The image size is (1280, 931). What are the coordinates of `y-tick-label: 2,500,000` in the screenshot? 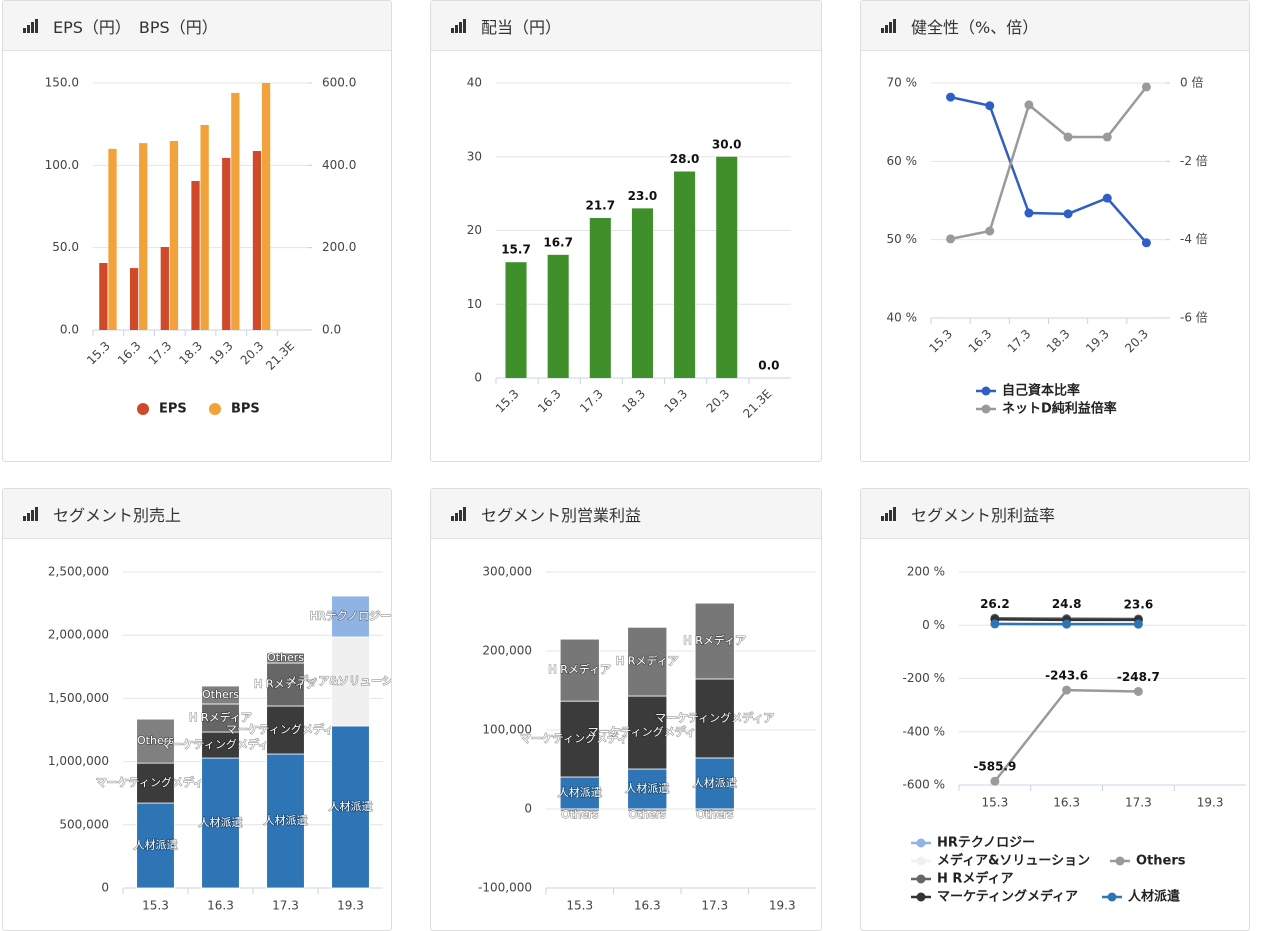 It's located at (78, 572).